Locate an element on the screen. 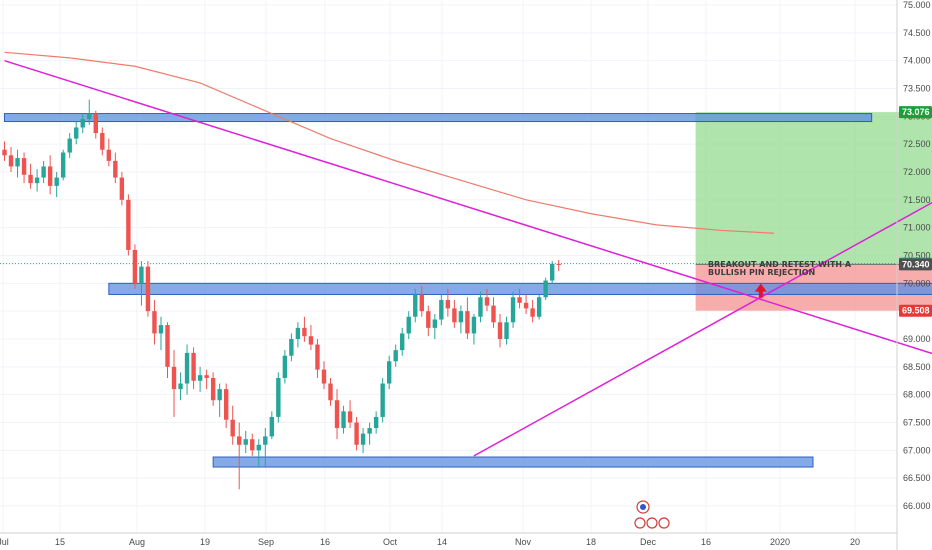 The image size is (932, 550). x-tick-label: Aug is located at coordinates (137, 542).